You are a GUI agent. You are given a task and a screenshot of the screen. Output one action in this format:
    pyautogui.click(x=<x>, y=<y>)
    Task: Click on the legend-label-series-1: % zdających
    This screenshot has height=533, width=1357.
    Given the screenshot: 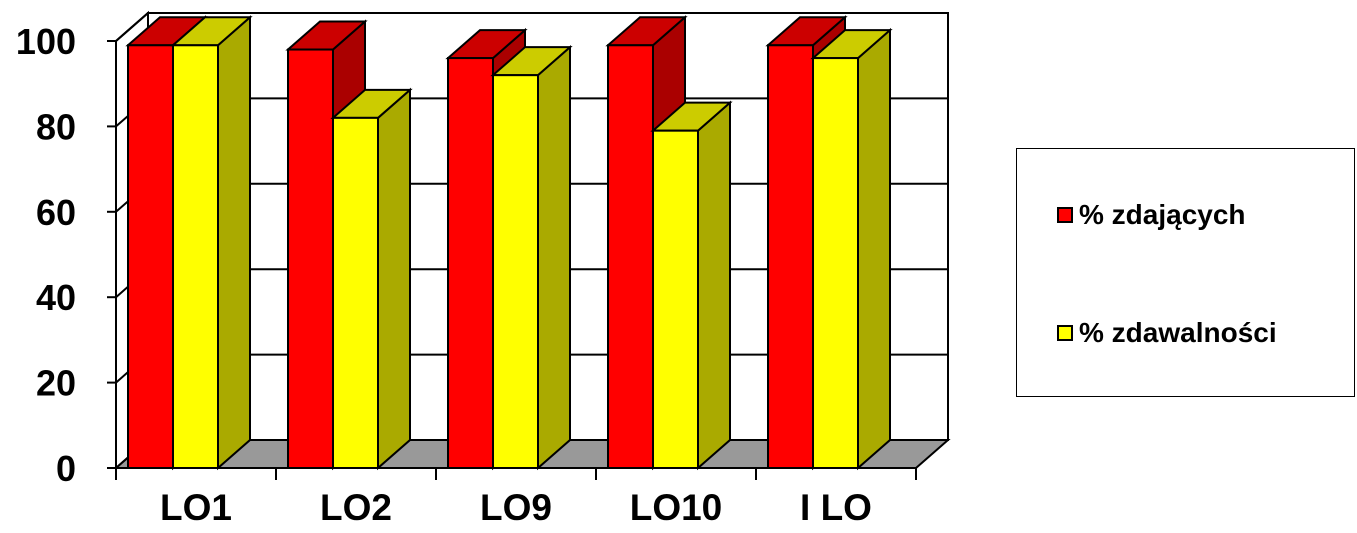 What is the action you would take?
    pyautogui.click(x=1162, y=214)
    